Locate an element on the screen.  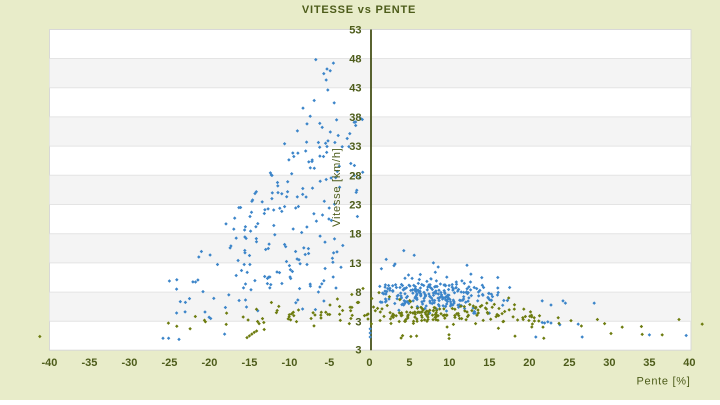
svg-text: Pente [%] is located at coordinates (664, 382).